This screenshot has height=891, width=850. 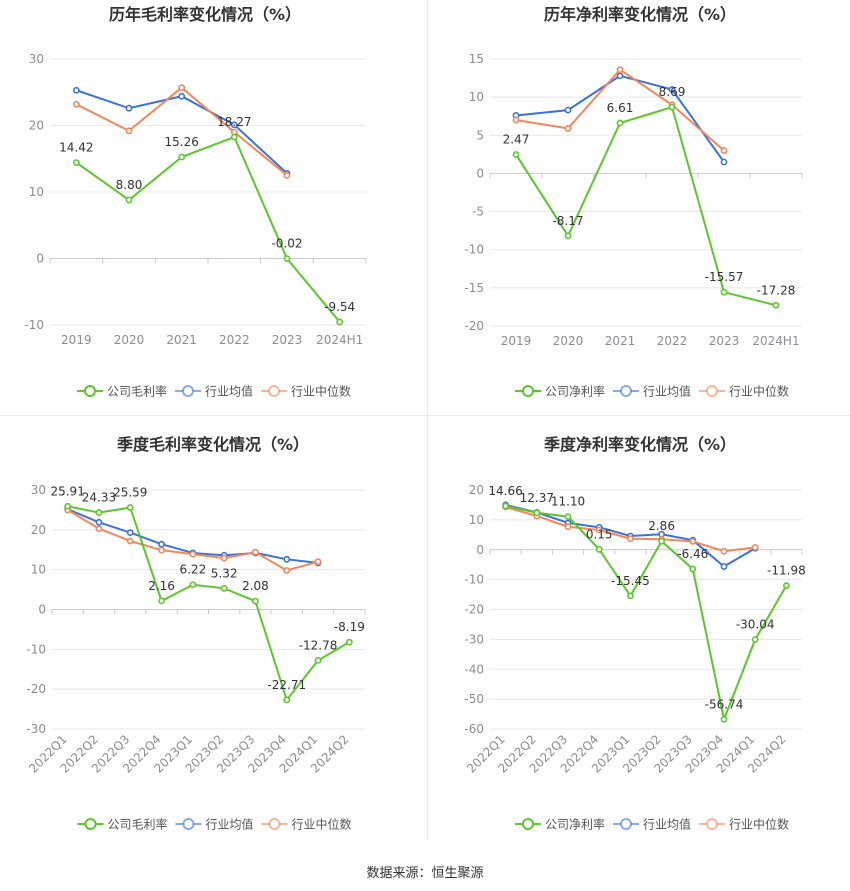 I want to click on data-source-label: 数据来源：恒生聚源, so click(x=425, y=873).